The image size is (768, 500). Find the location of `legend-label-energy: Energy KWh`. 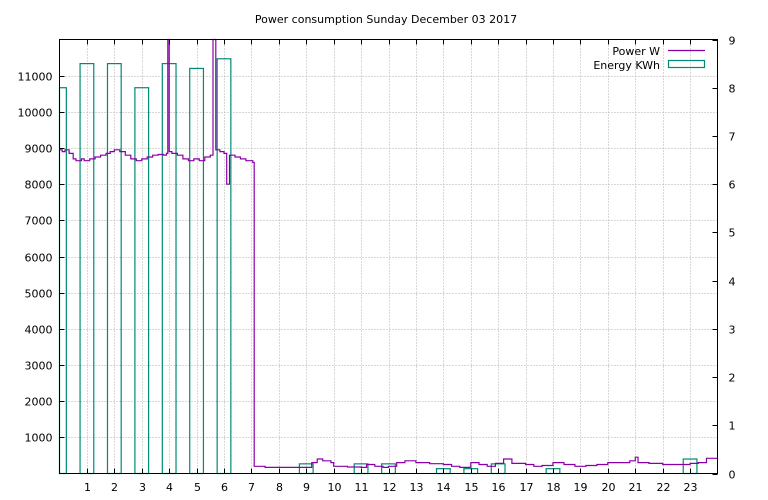

legend-label-energy: Energy KWh is located at coordinates (626, 65).